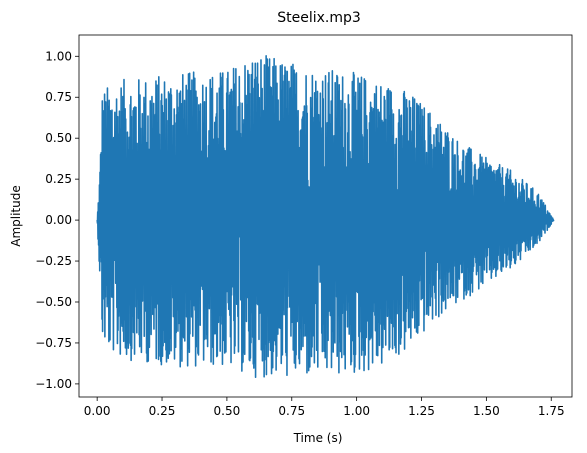 The width and height of the screenshot is (587, 453). What do you see at coordinates (162, 411) in the screenshot?
I see `x-tick-label: 0.25` at bounding box center [162, 411].